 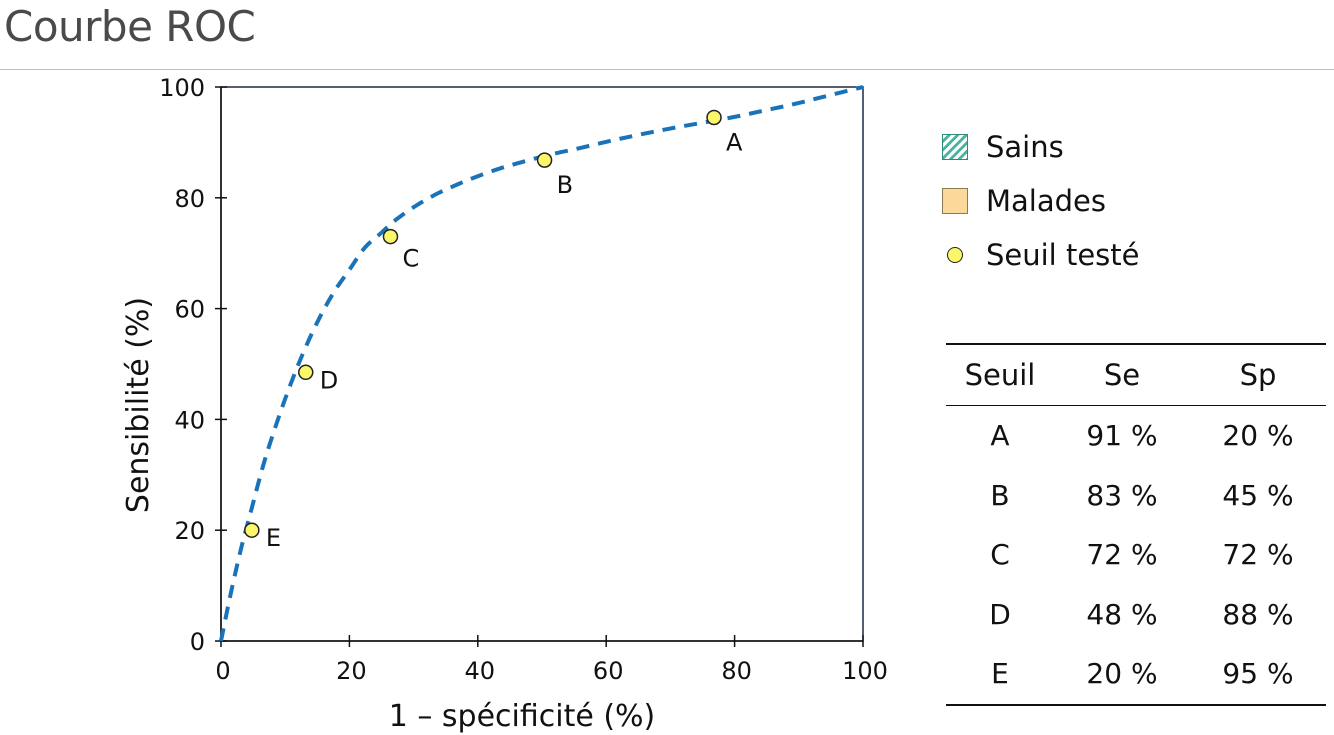 I want to click on table-cell: 95 %, so click(x=1258, y=675).